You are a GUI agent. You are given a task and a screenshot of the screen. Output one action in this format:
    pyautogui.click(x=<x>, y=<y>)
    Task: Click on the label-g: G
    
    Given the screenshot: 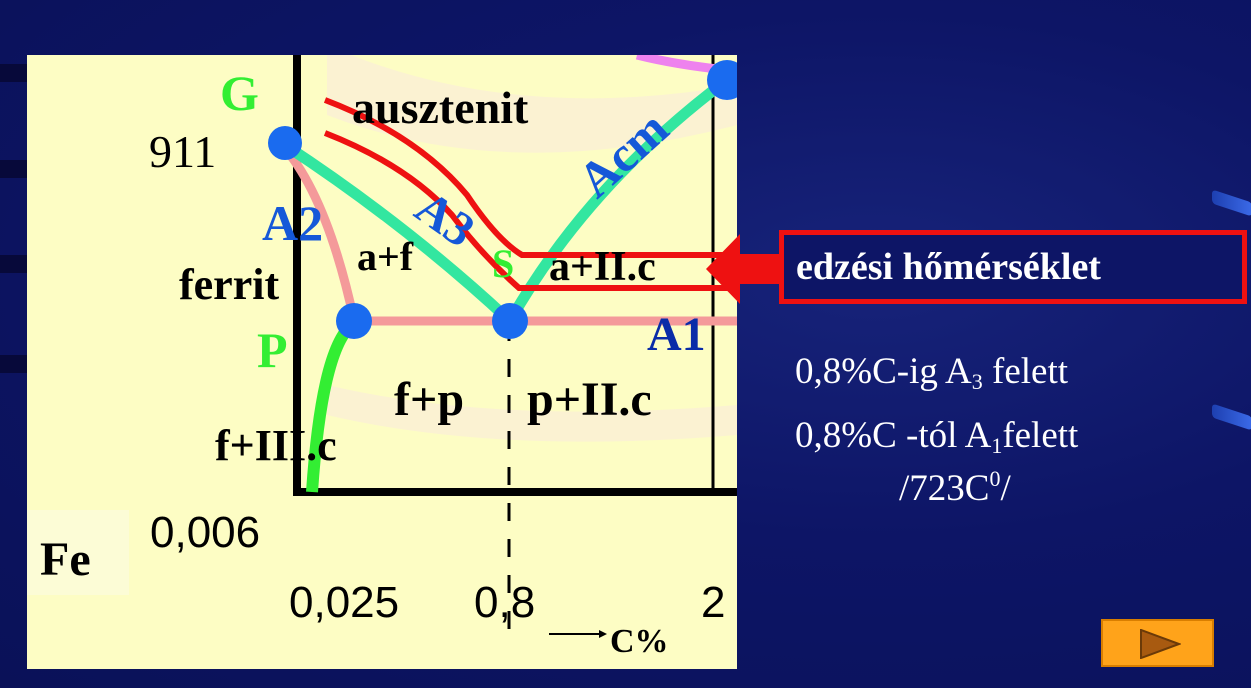 What is the action you would take?
    pyautogui.click(x=239, y=93)
    